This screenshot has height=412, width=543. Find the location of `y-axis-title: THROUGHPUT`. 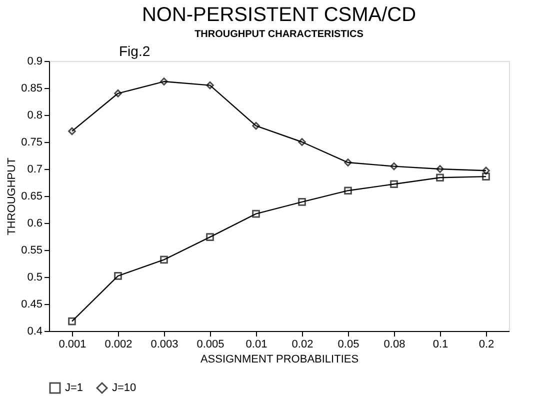

y-axis-title: THROUGHPUT is located at coordinates (12, 196).